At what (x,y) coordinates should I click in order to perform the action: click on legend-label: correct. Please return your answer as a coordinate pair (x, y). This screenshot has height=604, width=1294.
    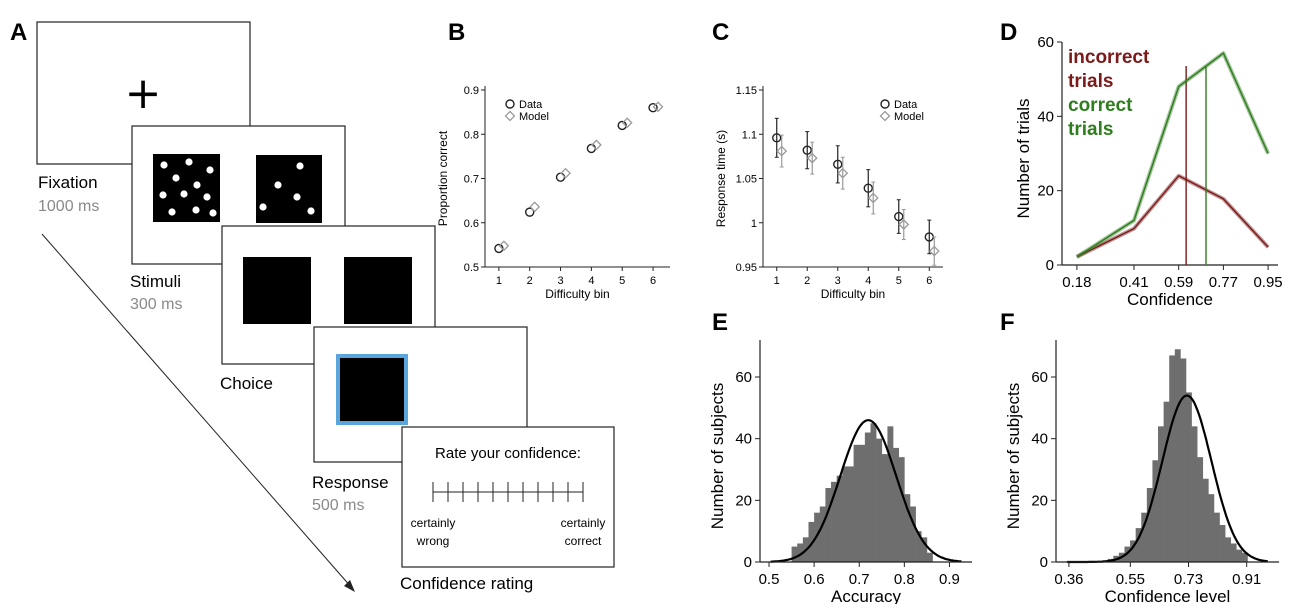
    Looking at the image, I should click on (1100, 105).